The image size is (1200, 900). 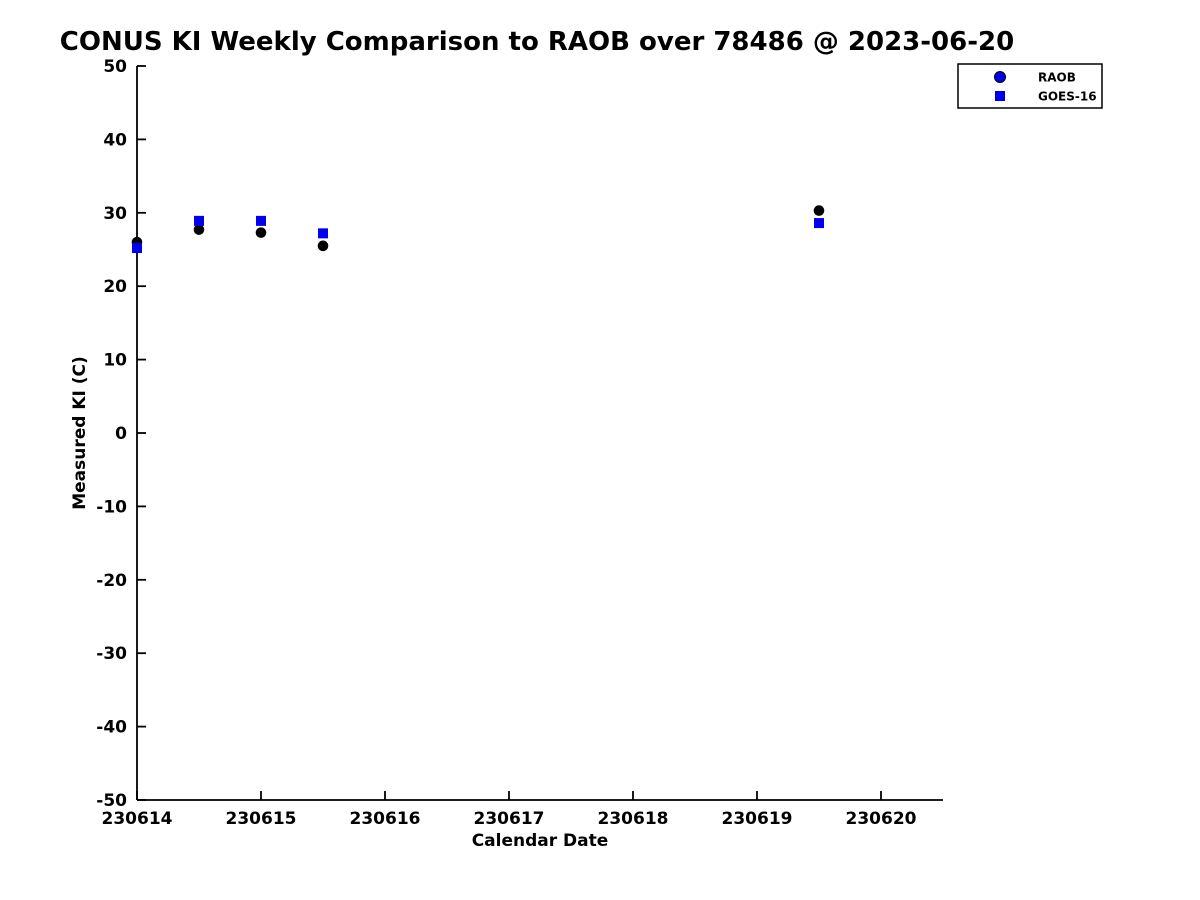 I want to click on y-tick-label: -30, so click(x=111, y=654).